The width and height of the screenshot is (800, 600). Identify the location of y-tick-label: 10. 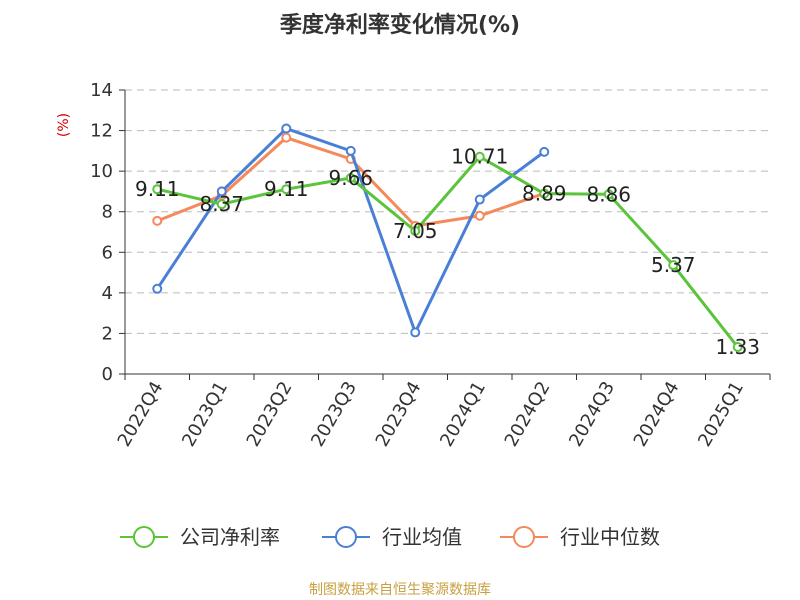
(101, 171).